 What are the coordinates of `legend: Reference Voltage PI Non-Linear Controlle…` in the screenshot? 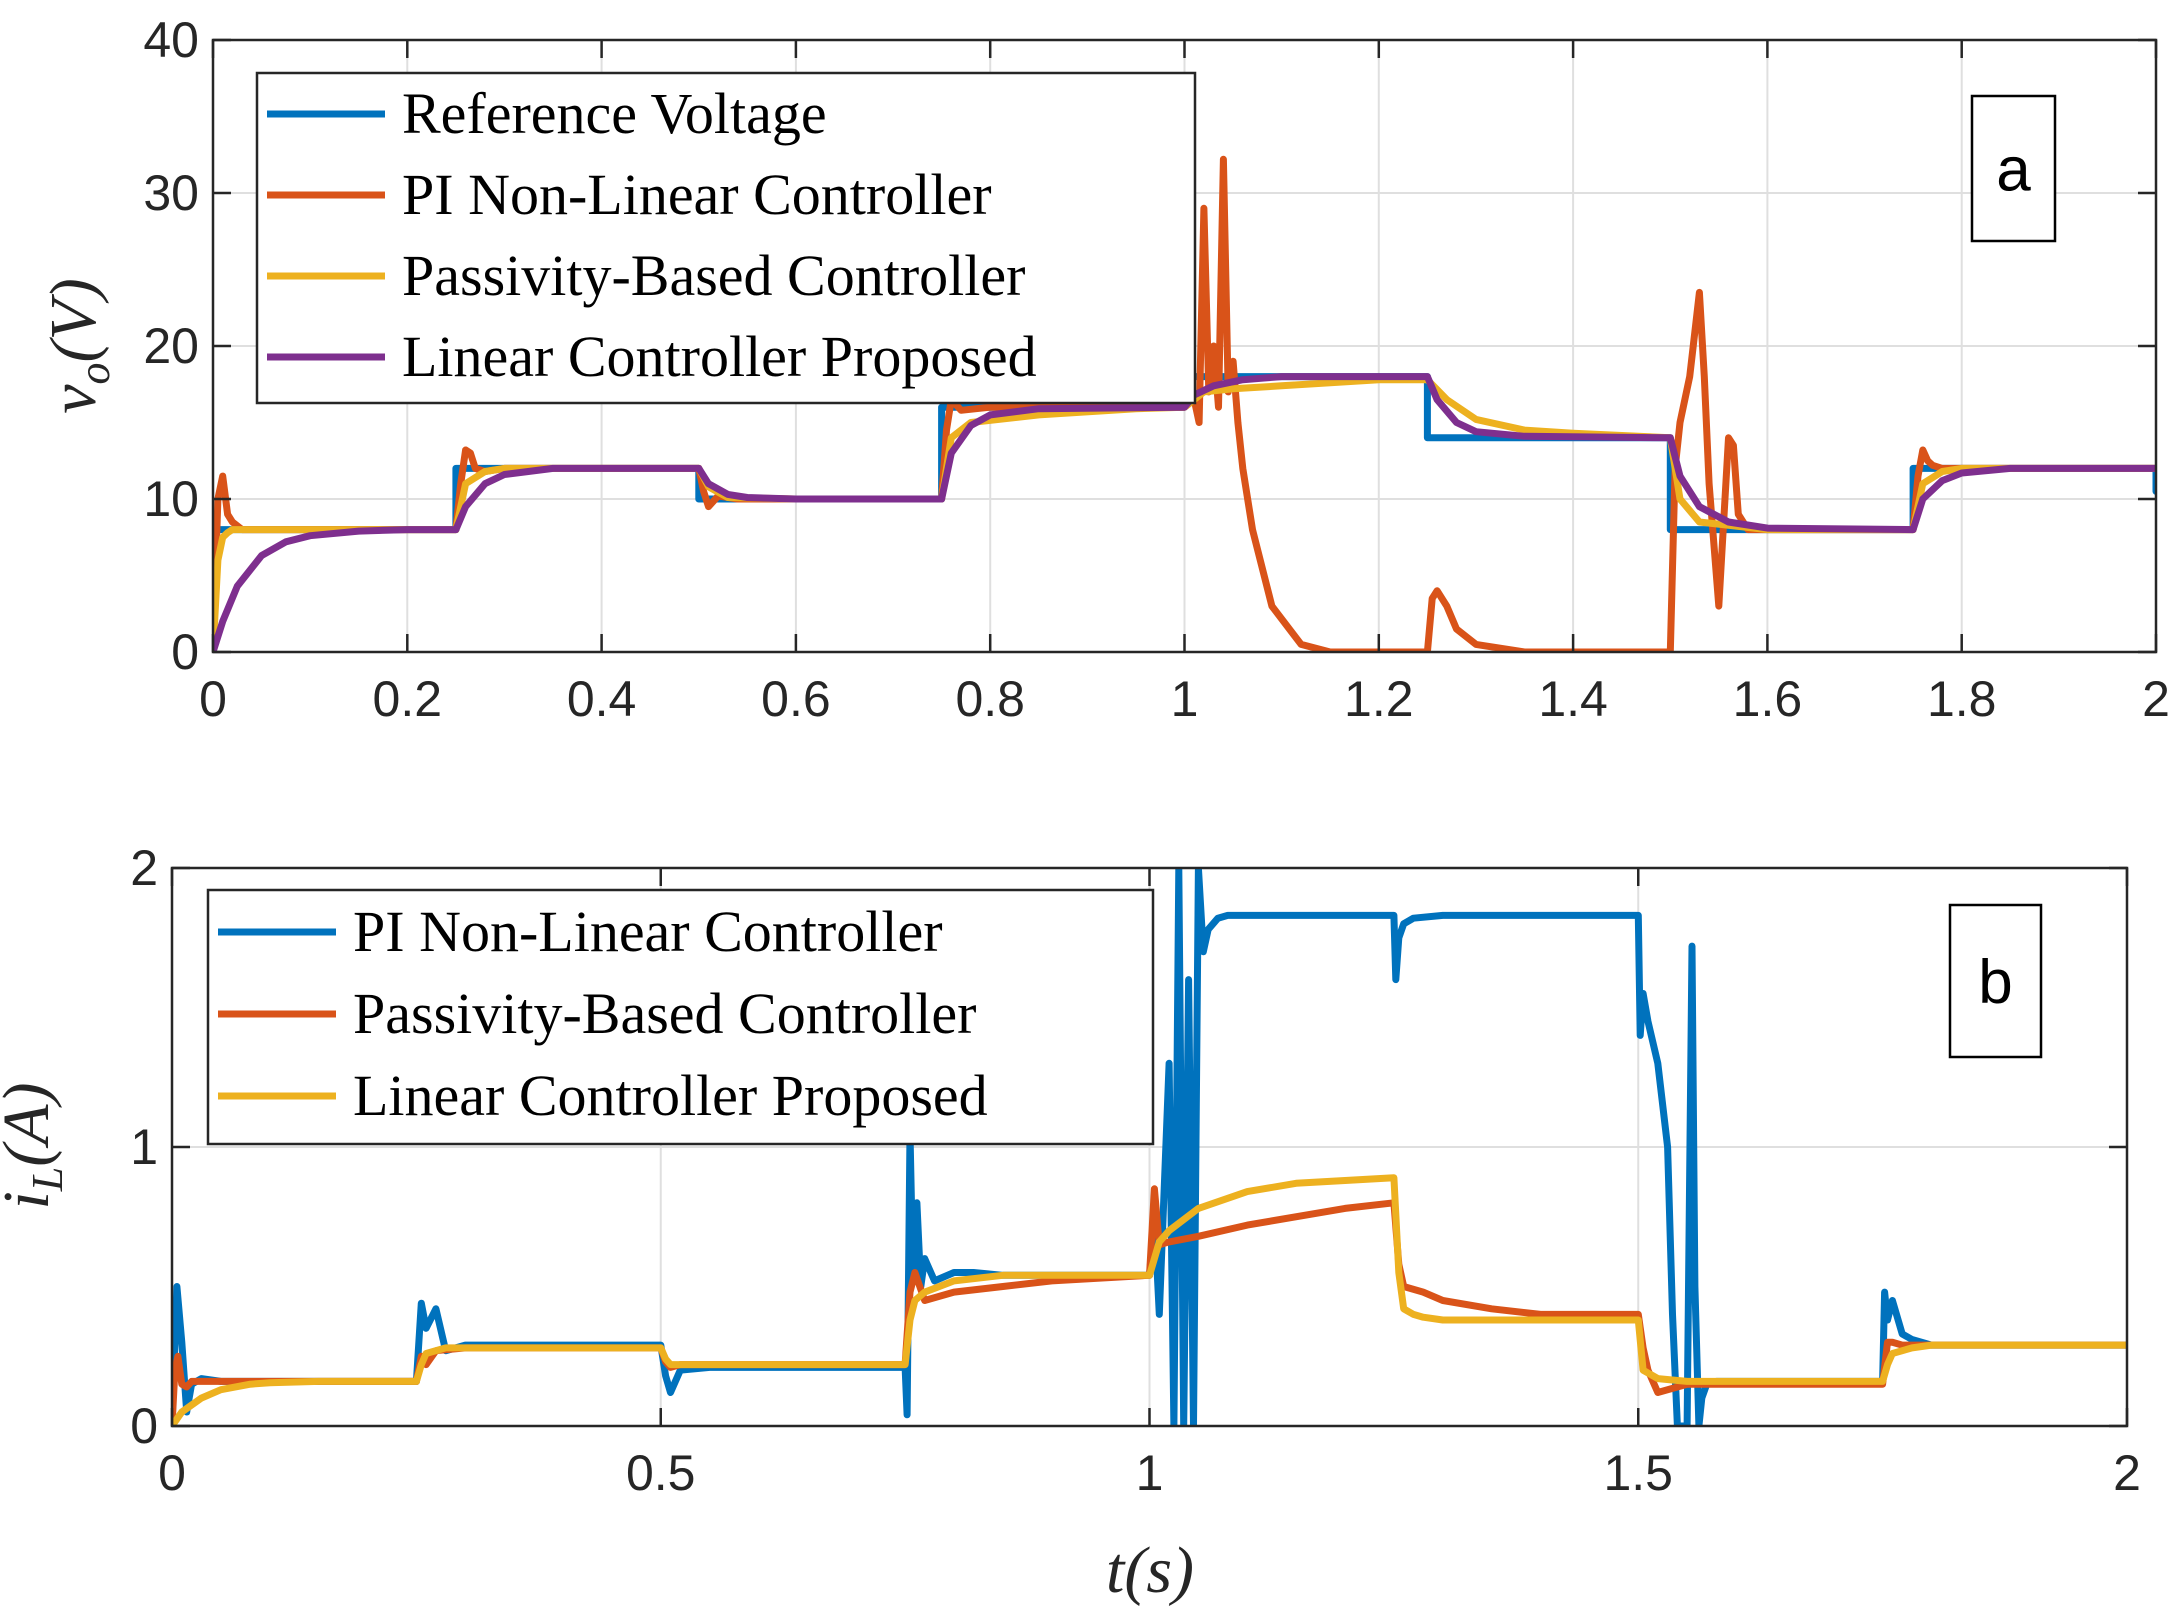 It's located at (726, 238).